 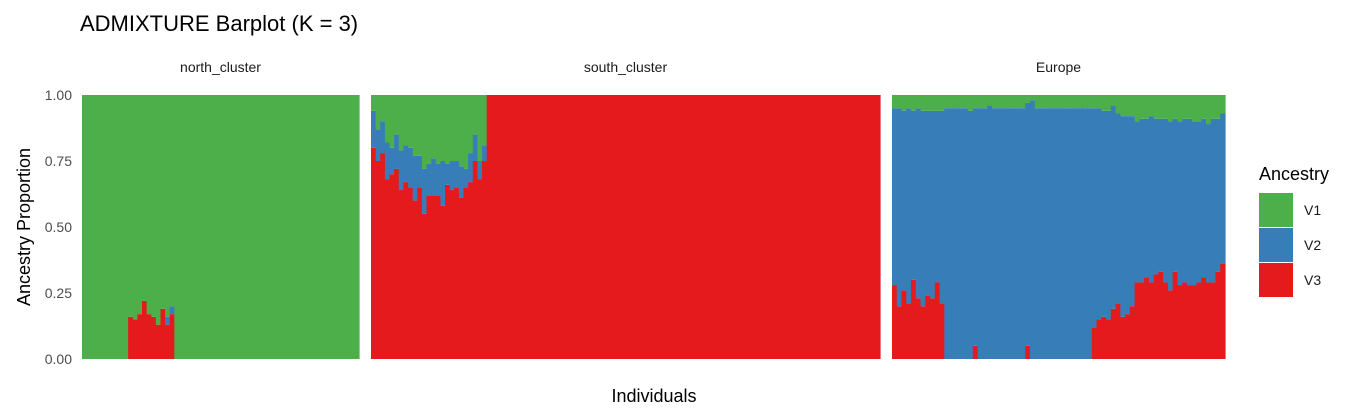 I want to click on x-axis-title: Individuals, so click(x=653, y=396).